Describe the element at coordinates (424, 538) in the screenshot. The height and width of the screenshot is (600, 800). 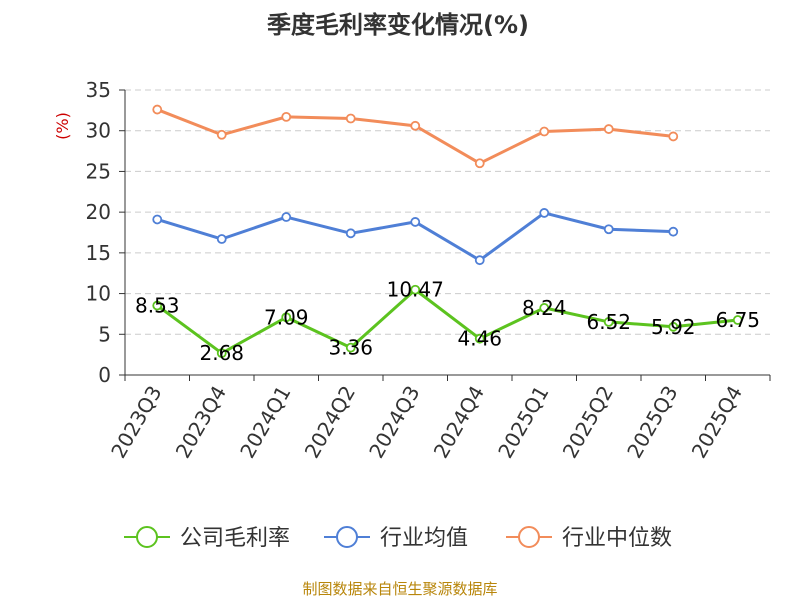
I see `legend-label: 行业均值` at that location.